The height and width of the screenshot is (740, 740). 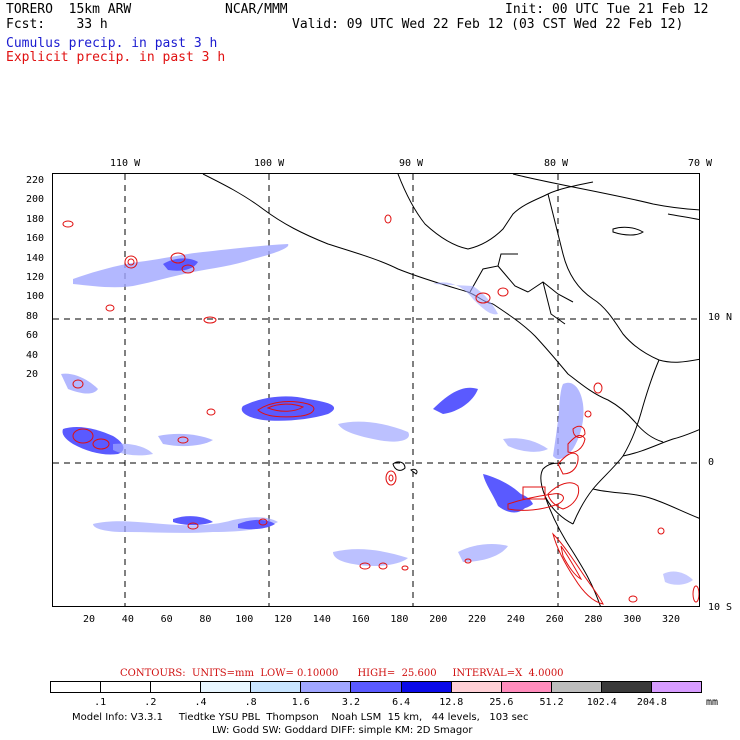 I want to click on x-tick-label: 280, so click(x=593, y=619).